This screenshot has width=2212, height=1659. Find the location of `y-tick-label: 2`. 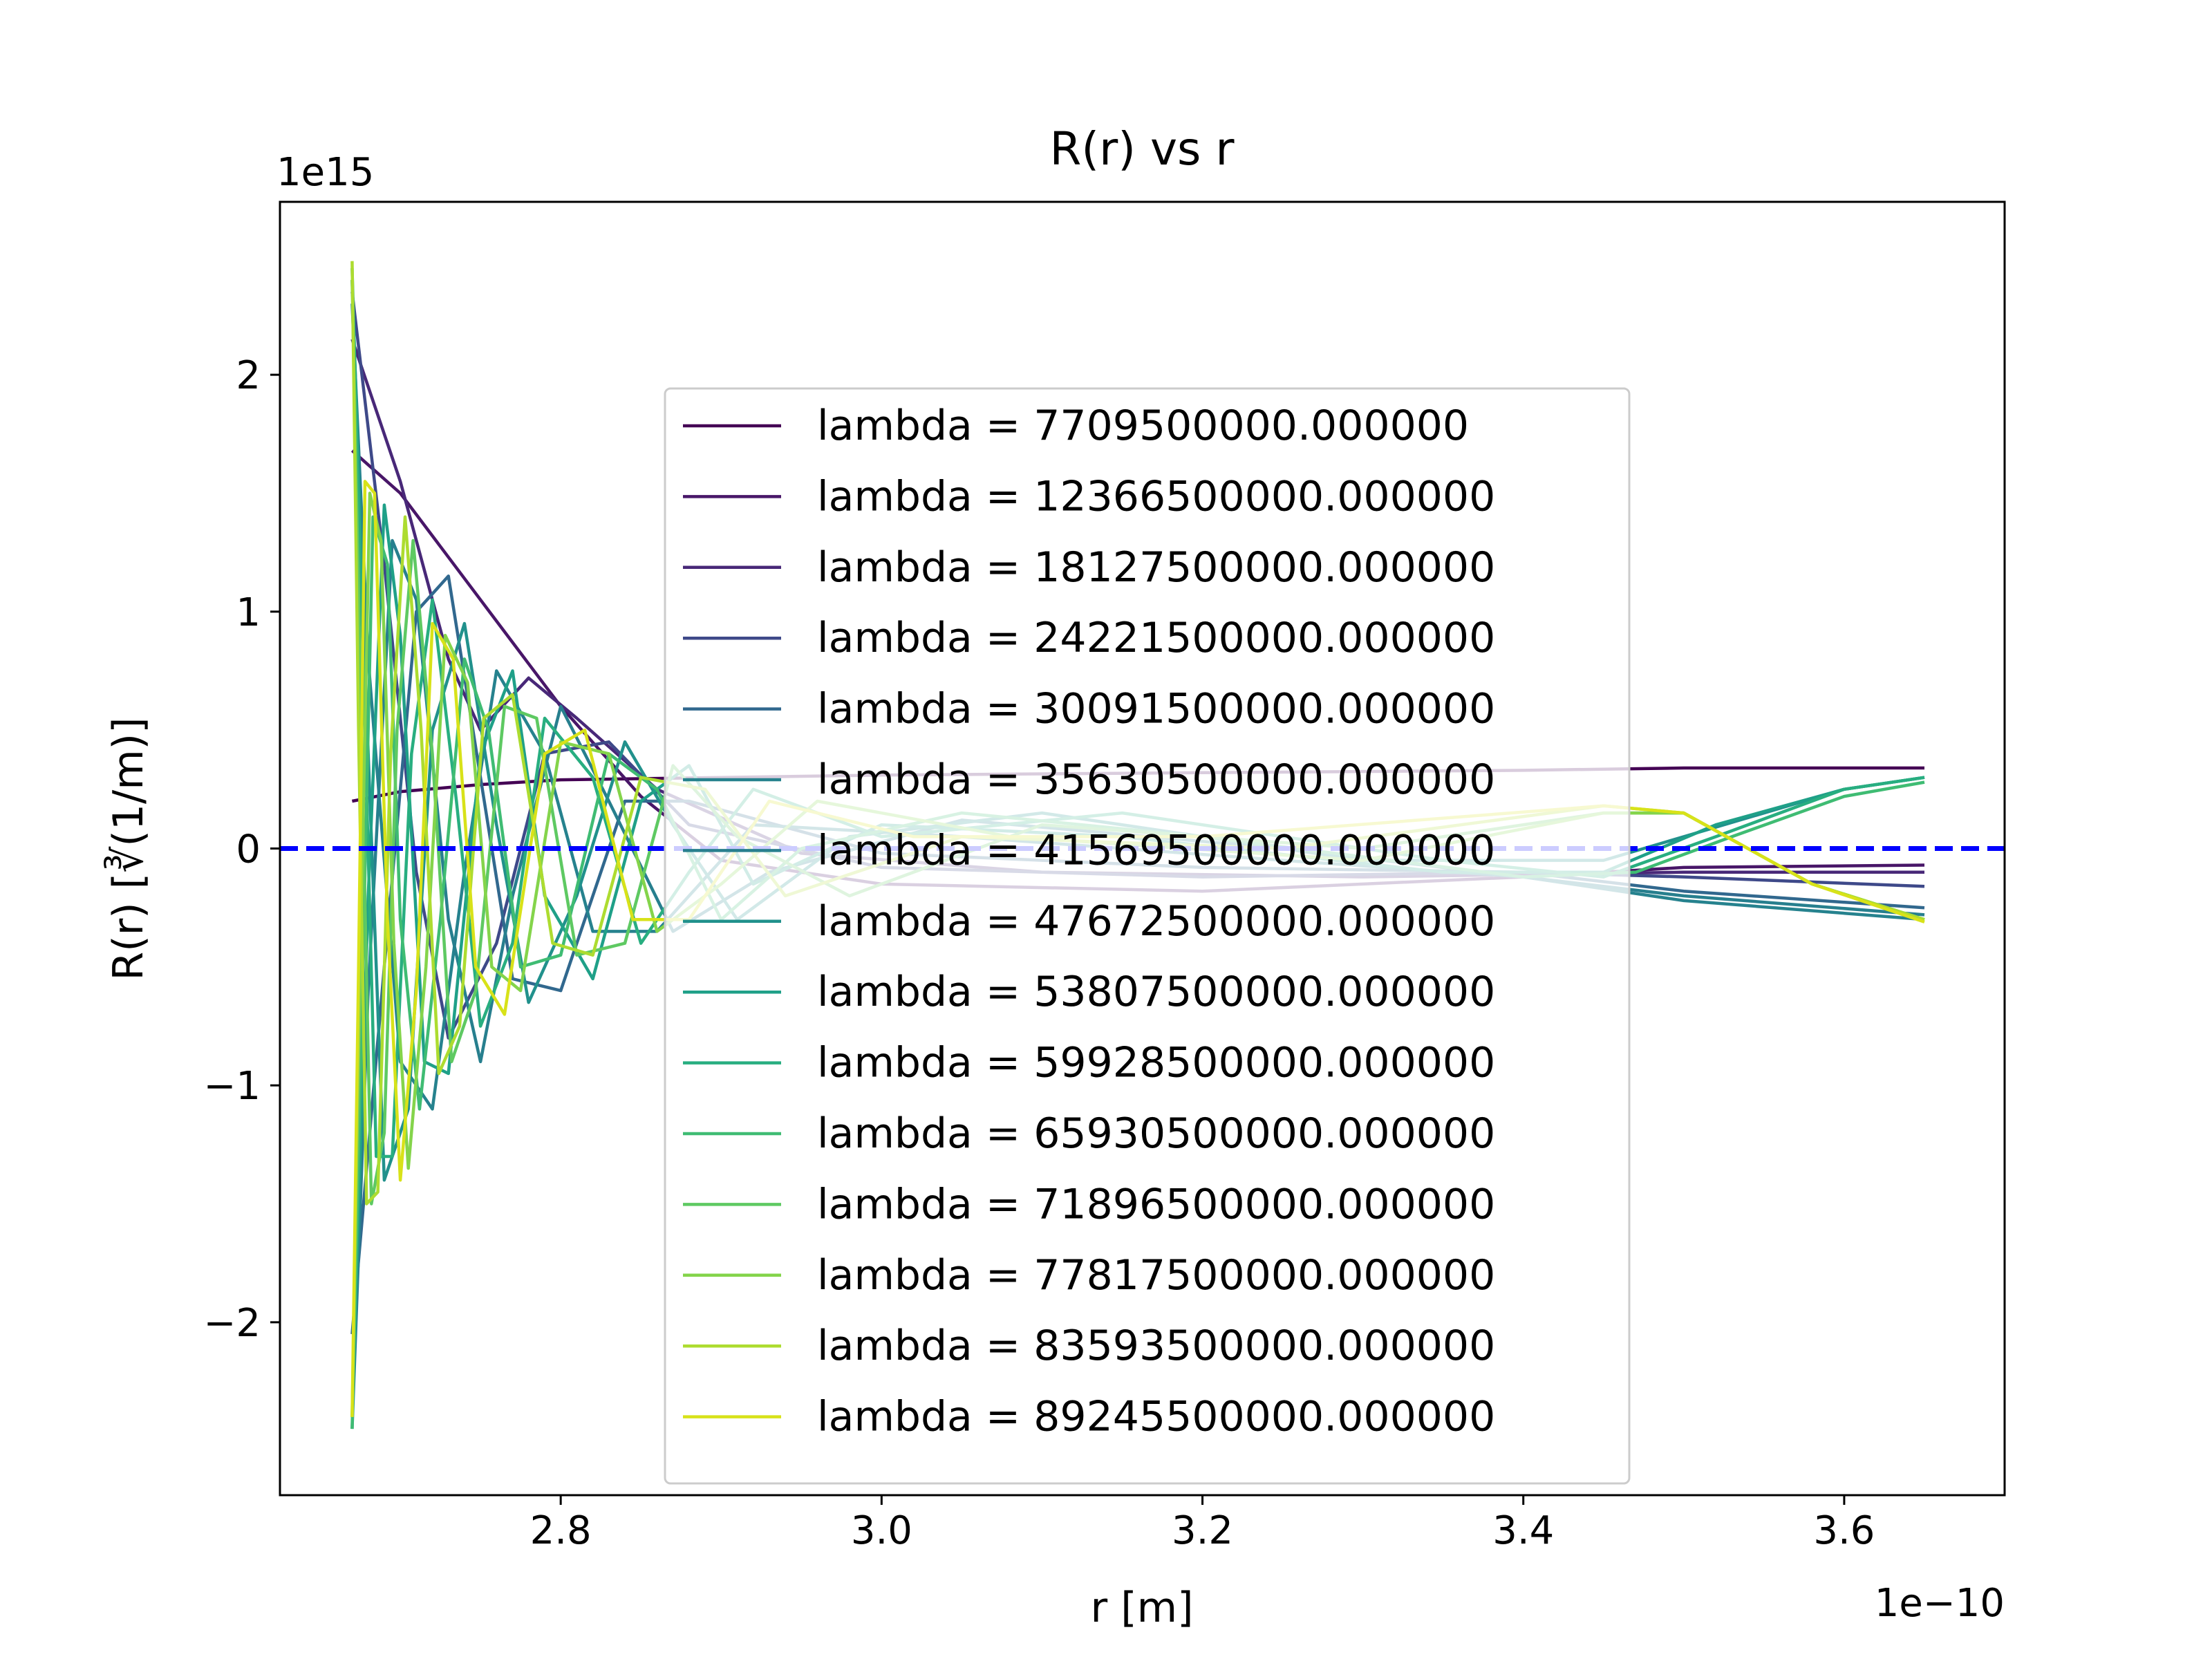

y-tick-label: 2 is located at coordinates (249, 376).